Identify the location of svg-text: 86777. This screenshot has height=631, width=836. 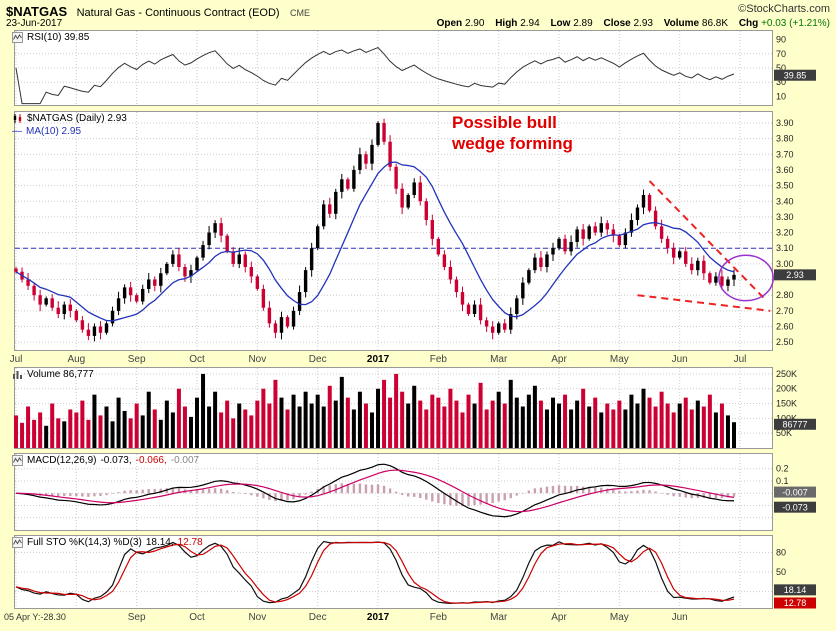
(794, 424).